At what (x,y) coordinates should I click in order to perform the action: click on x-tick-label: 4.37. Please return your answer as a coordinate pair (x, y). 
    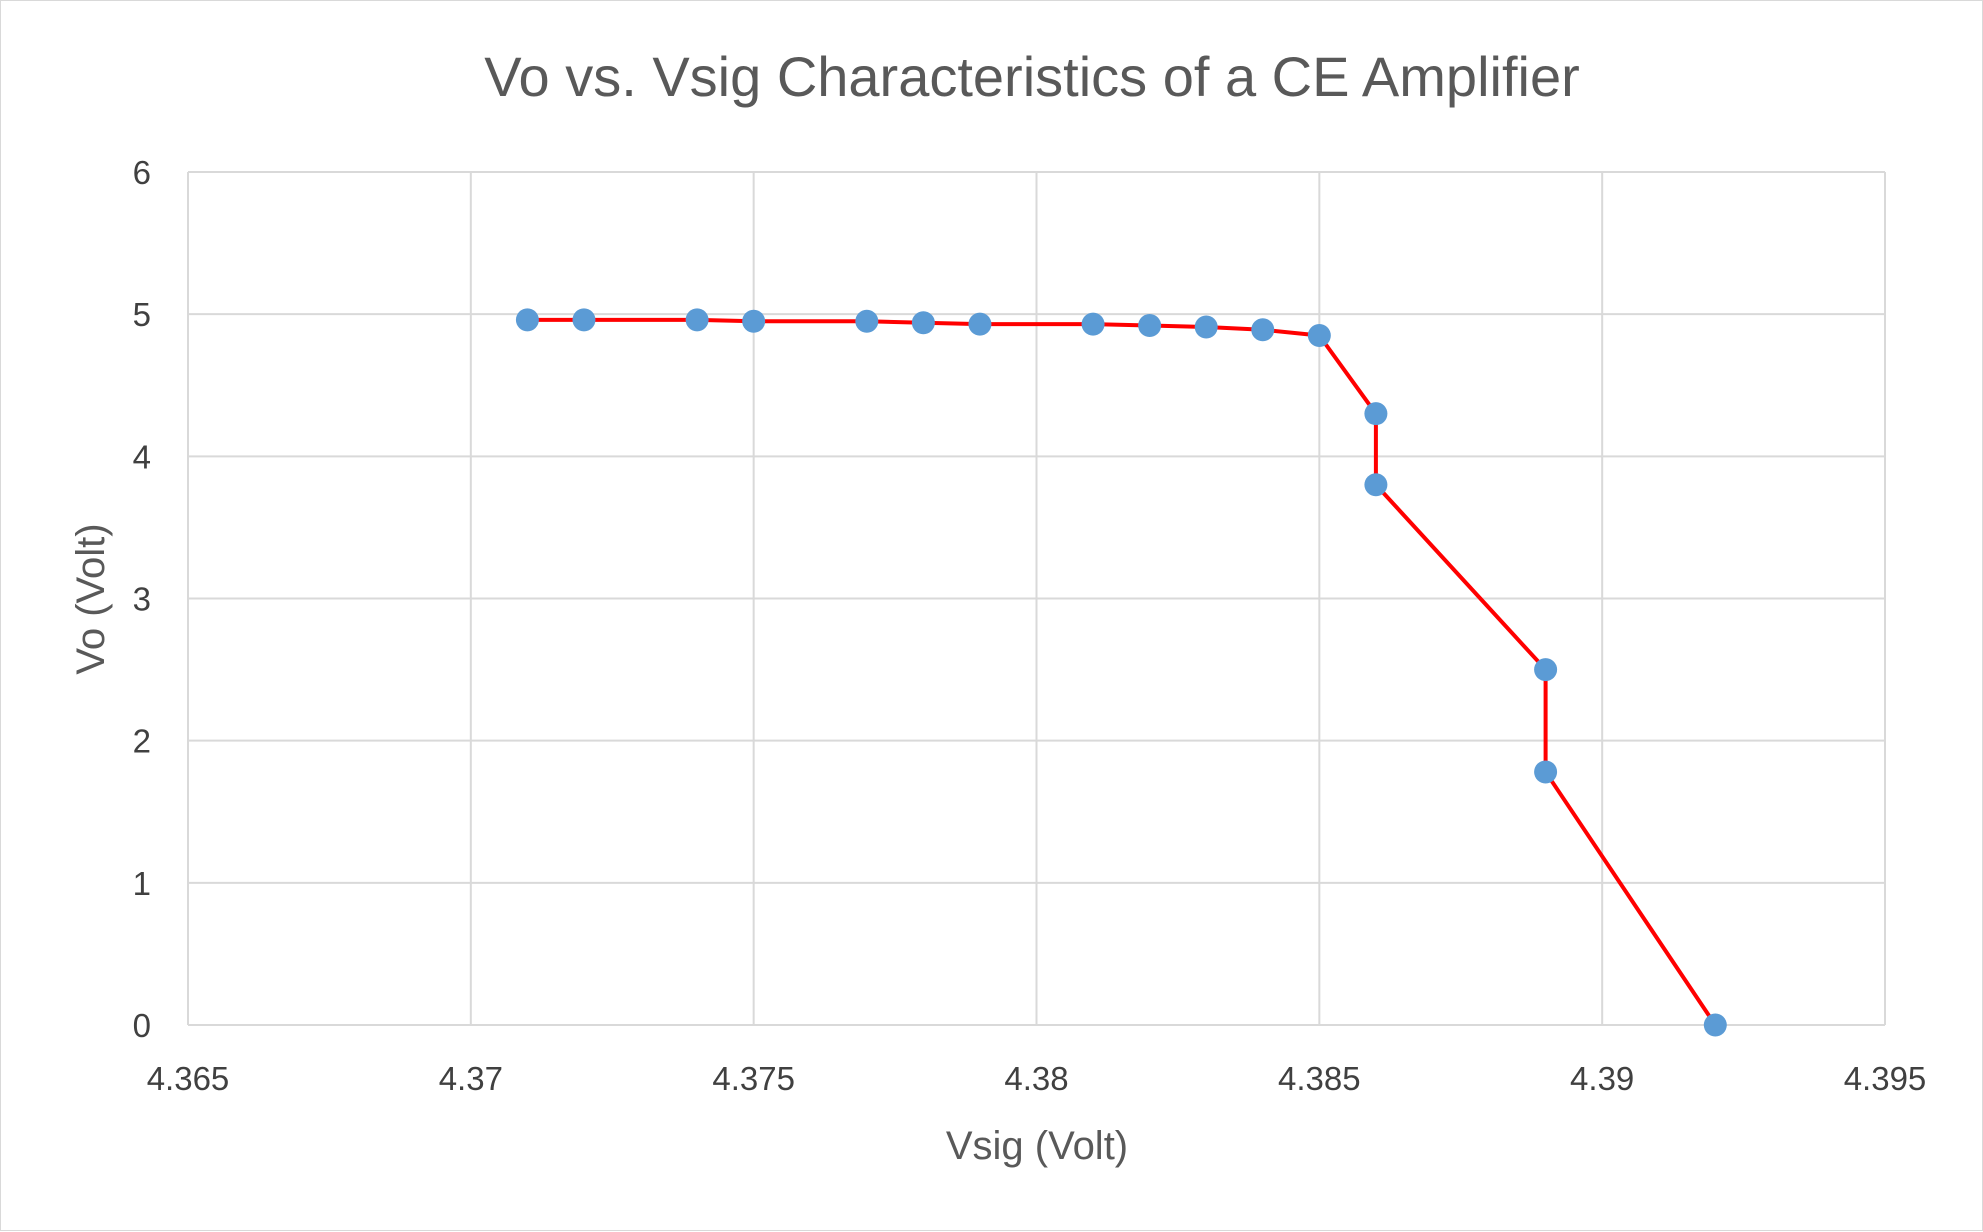
    Looking at the image, I should click on (471, 1078).